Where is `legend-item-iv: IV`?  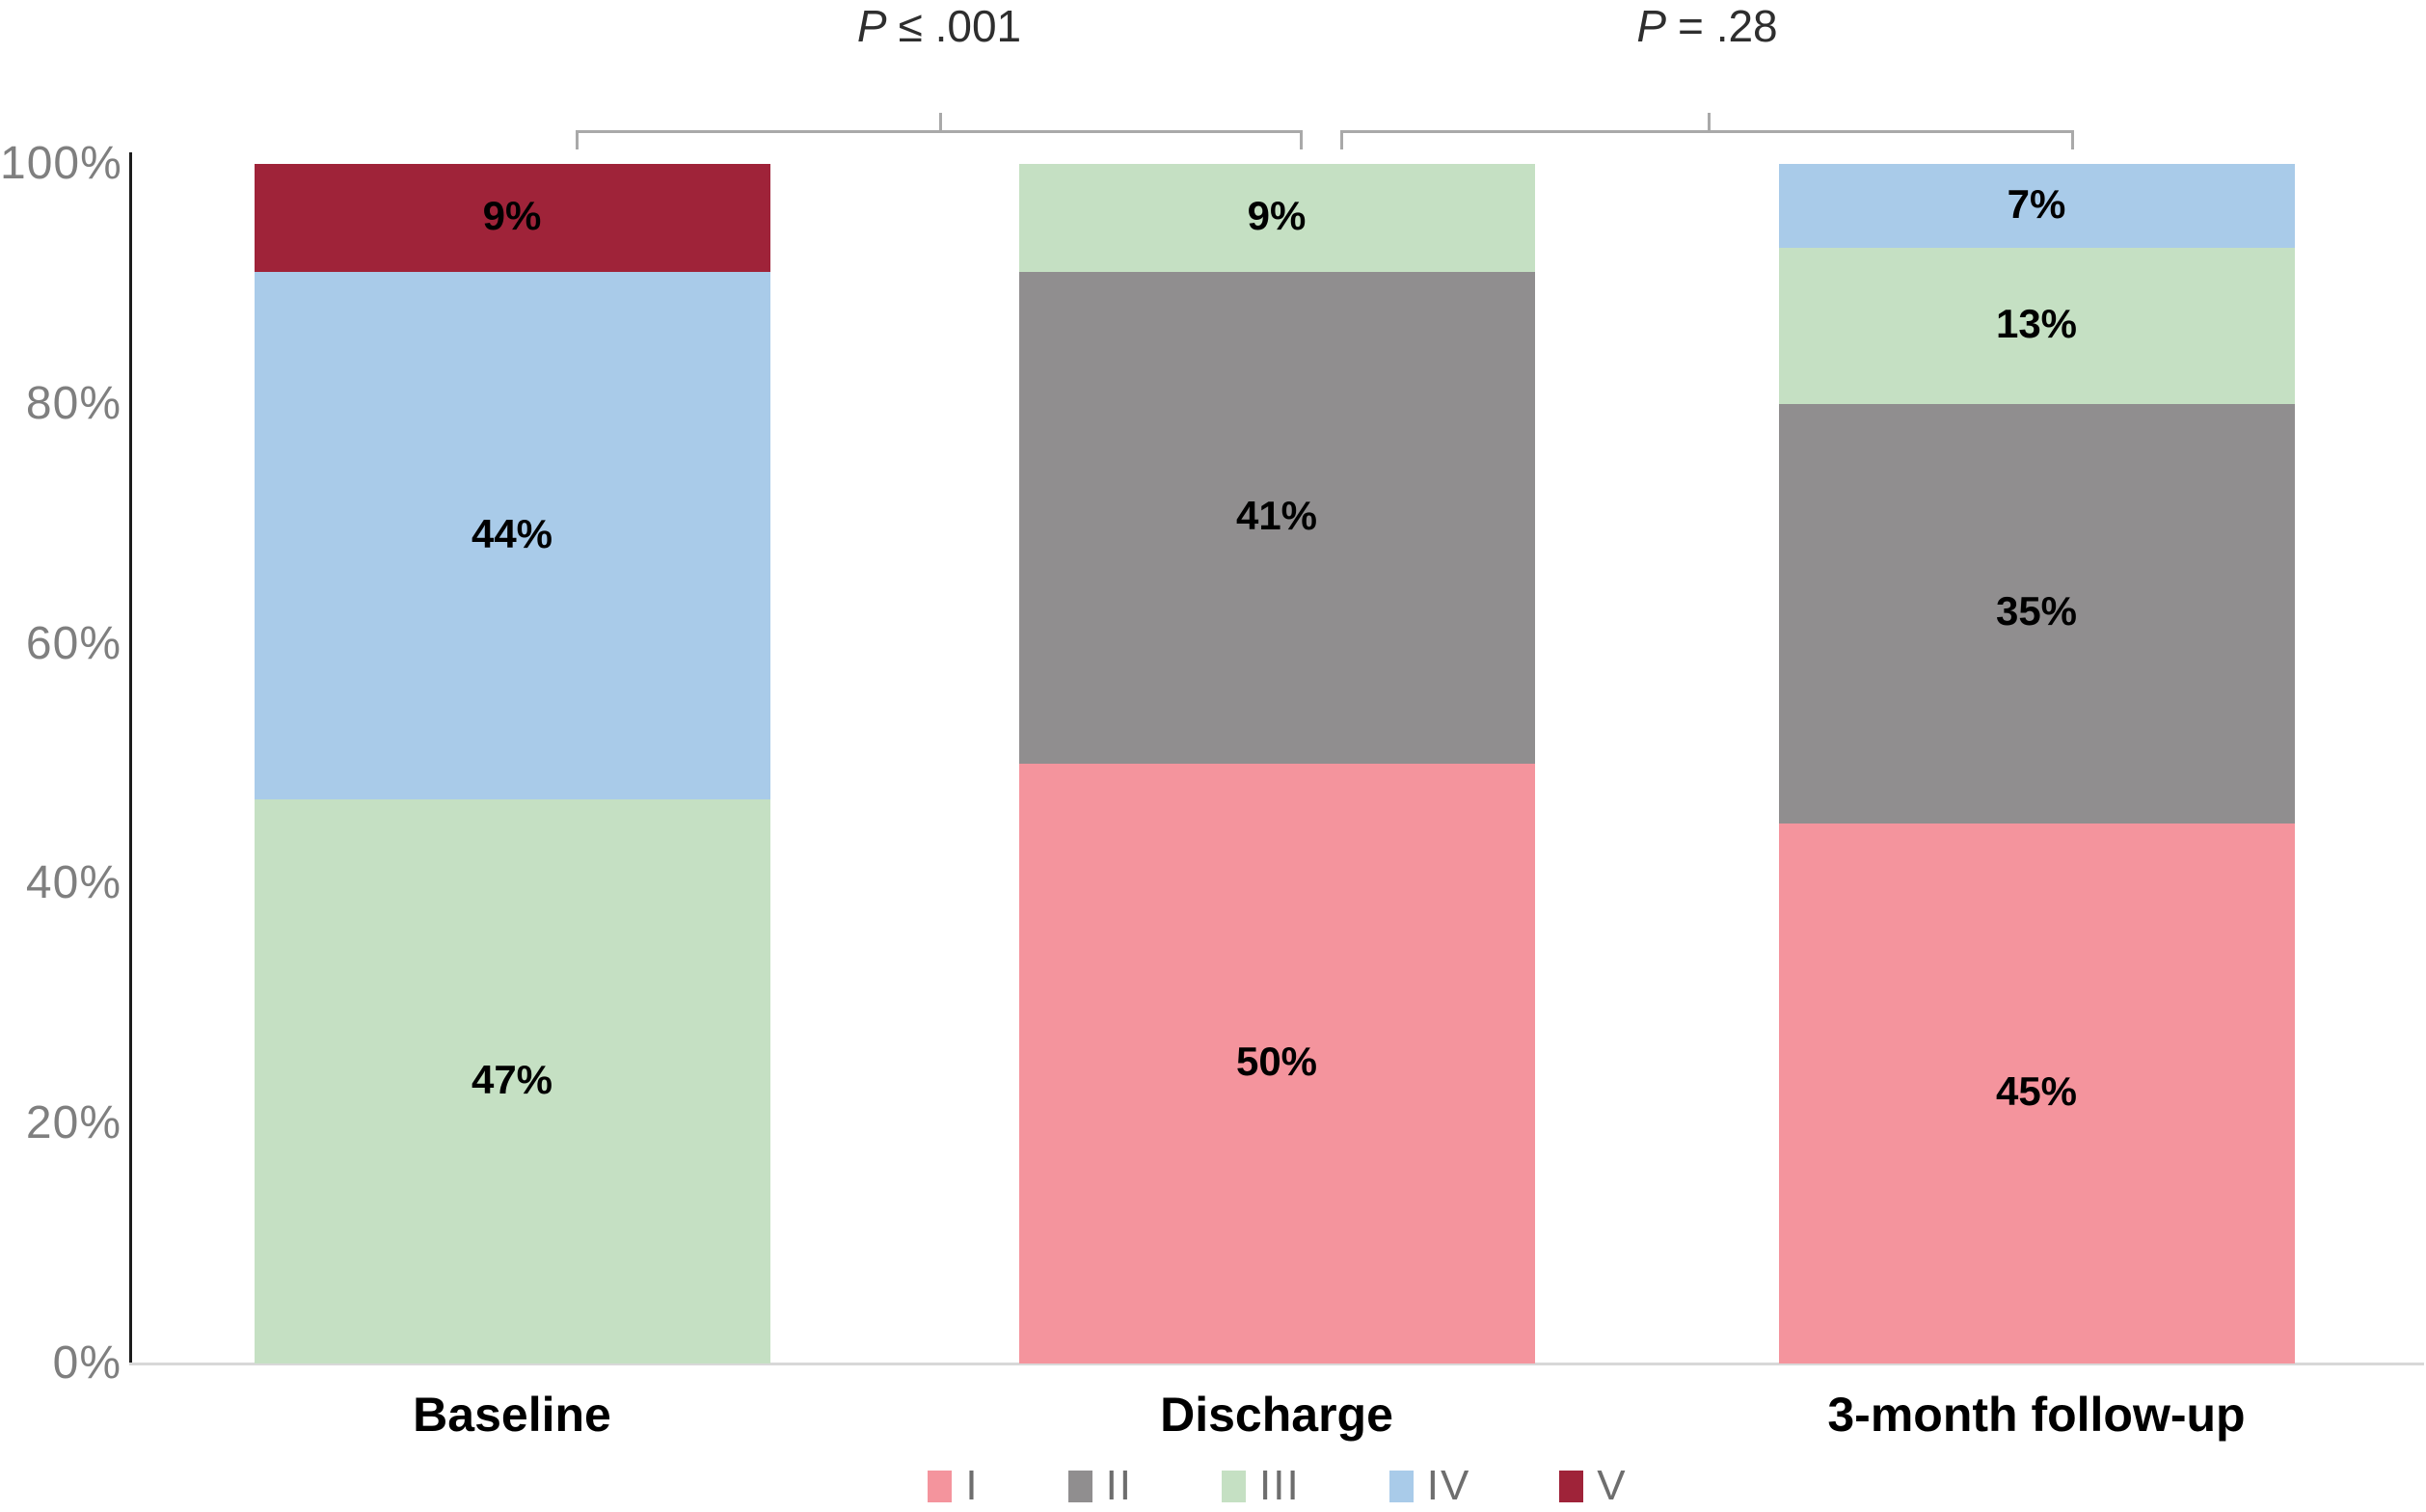
legend-item-iv: IV is located at coordinates (1429, 1486).